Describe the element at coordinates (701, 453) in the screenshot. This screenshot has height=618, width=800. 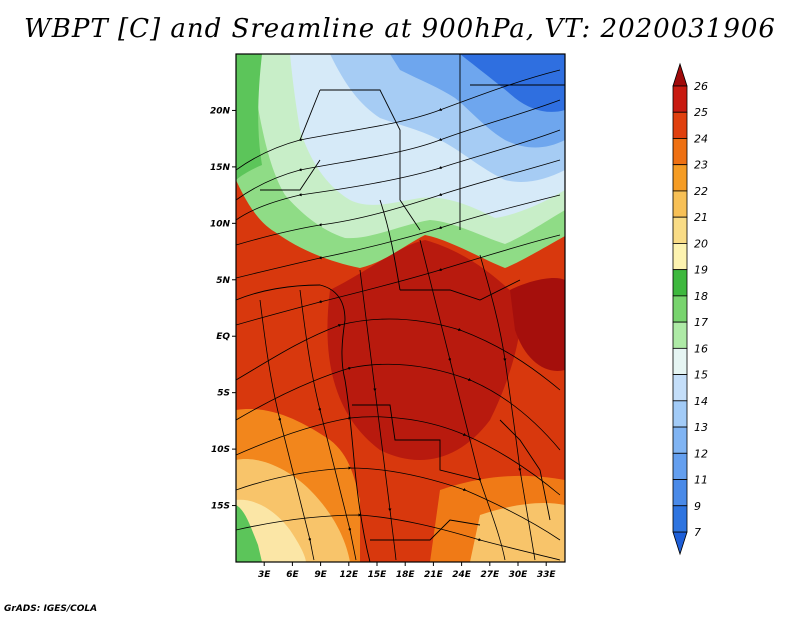
I see `colorbar-label: 12` at that location.